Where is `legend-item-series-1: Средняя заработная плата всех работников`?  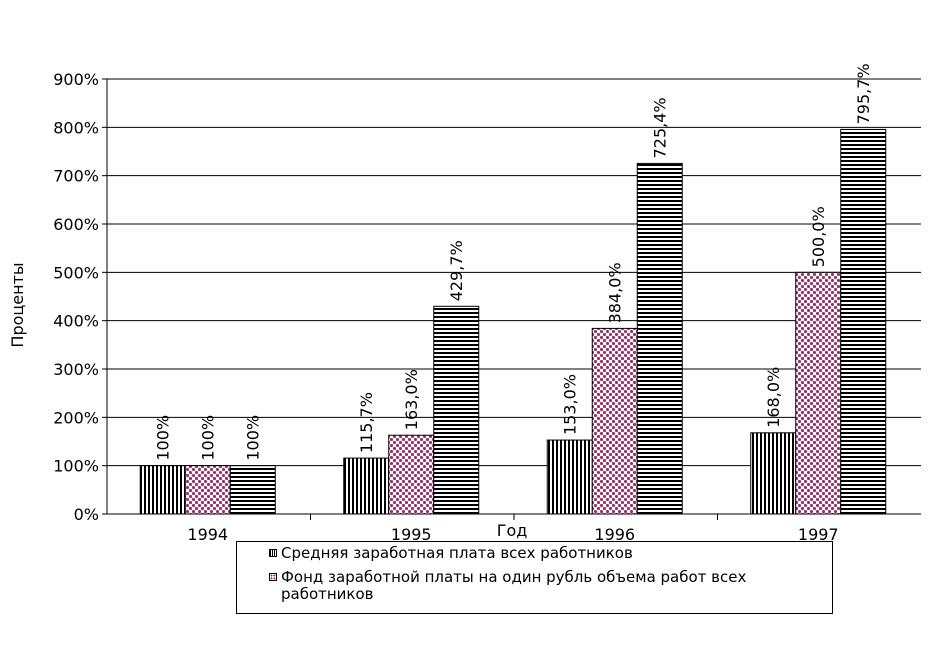 legend-item-series-1: Средняя заработная плата всех работников is located at coordinates (546, 553).